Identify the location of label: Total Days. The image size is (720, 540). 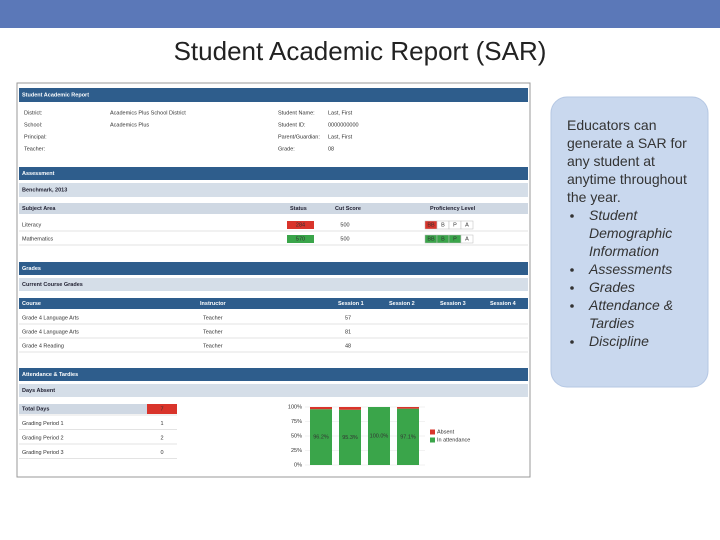
(35, 409).